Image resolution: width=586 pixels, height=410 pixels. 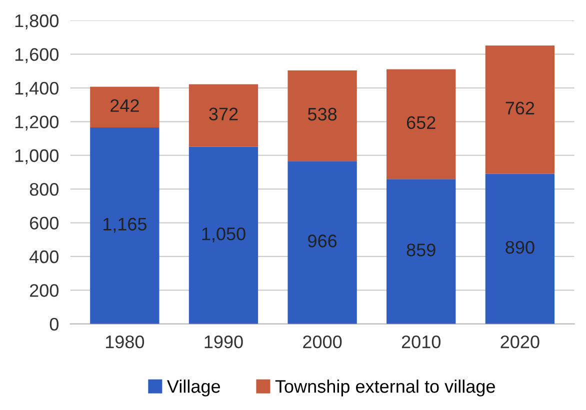 What do you see at coordinates (125, 341) in the screenshot?
I see `x-tick-label: 1980` at bounding box center [125, 341].